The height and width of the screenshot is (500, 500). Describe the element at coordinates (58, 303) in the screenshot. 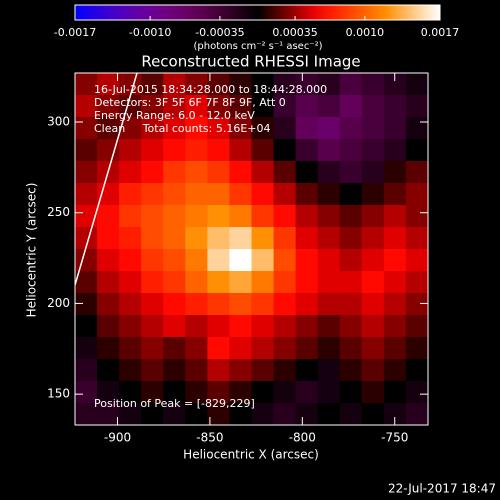

I see `y-tick-label: 200` at that location.